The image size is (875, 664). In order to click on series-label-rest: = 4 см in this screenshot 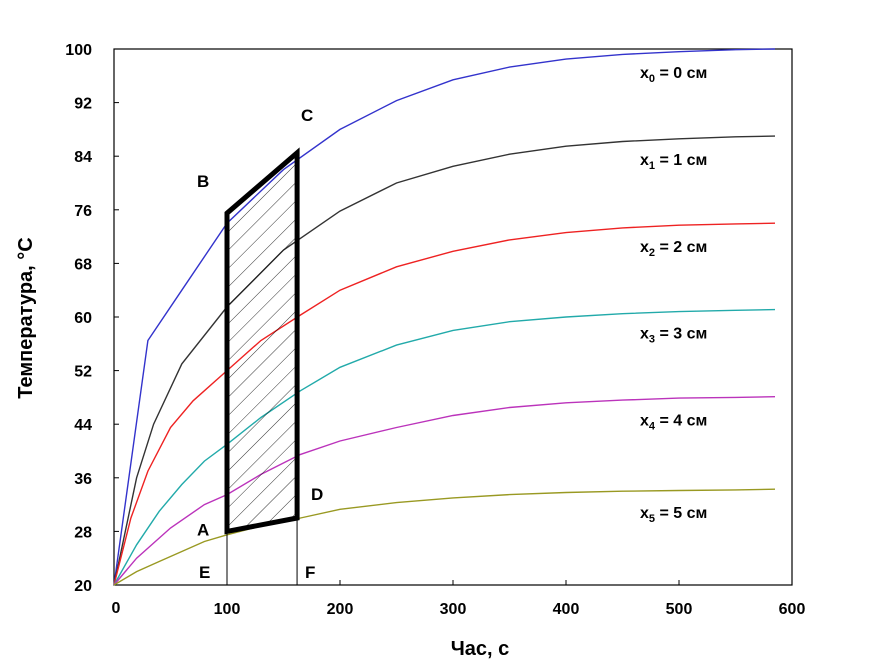, I will do `click(681, 421)`.